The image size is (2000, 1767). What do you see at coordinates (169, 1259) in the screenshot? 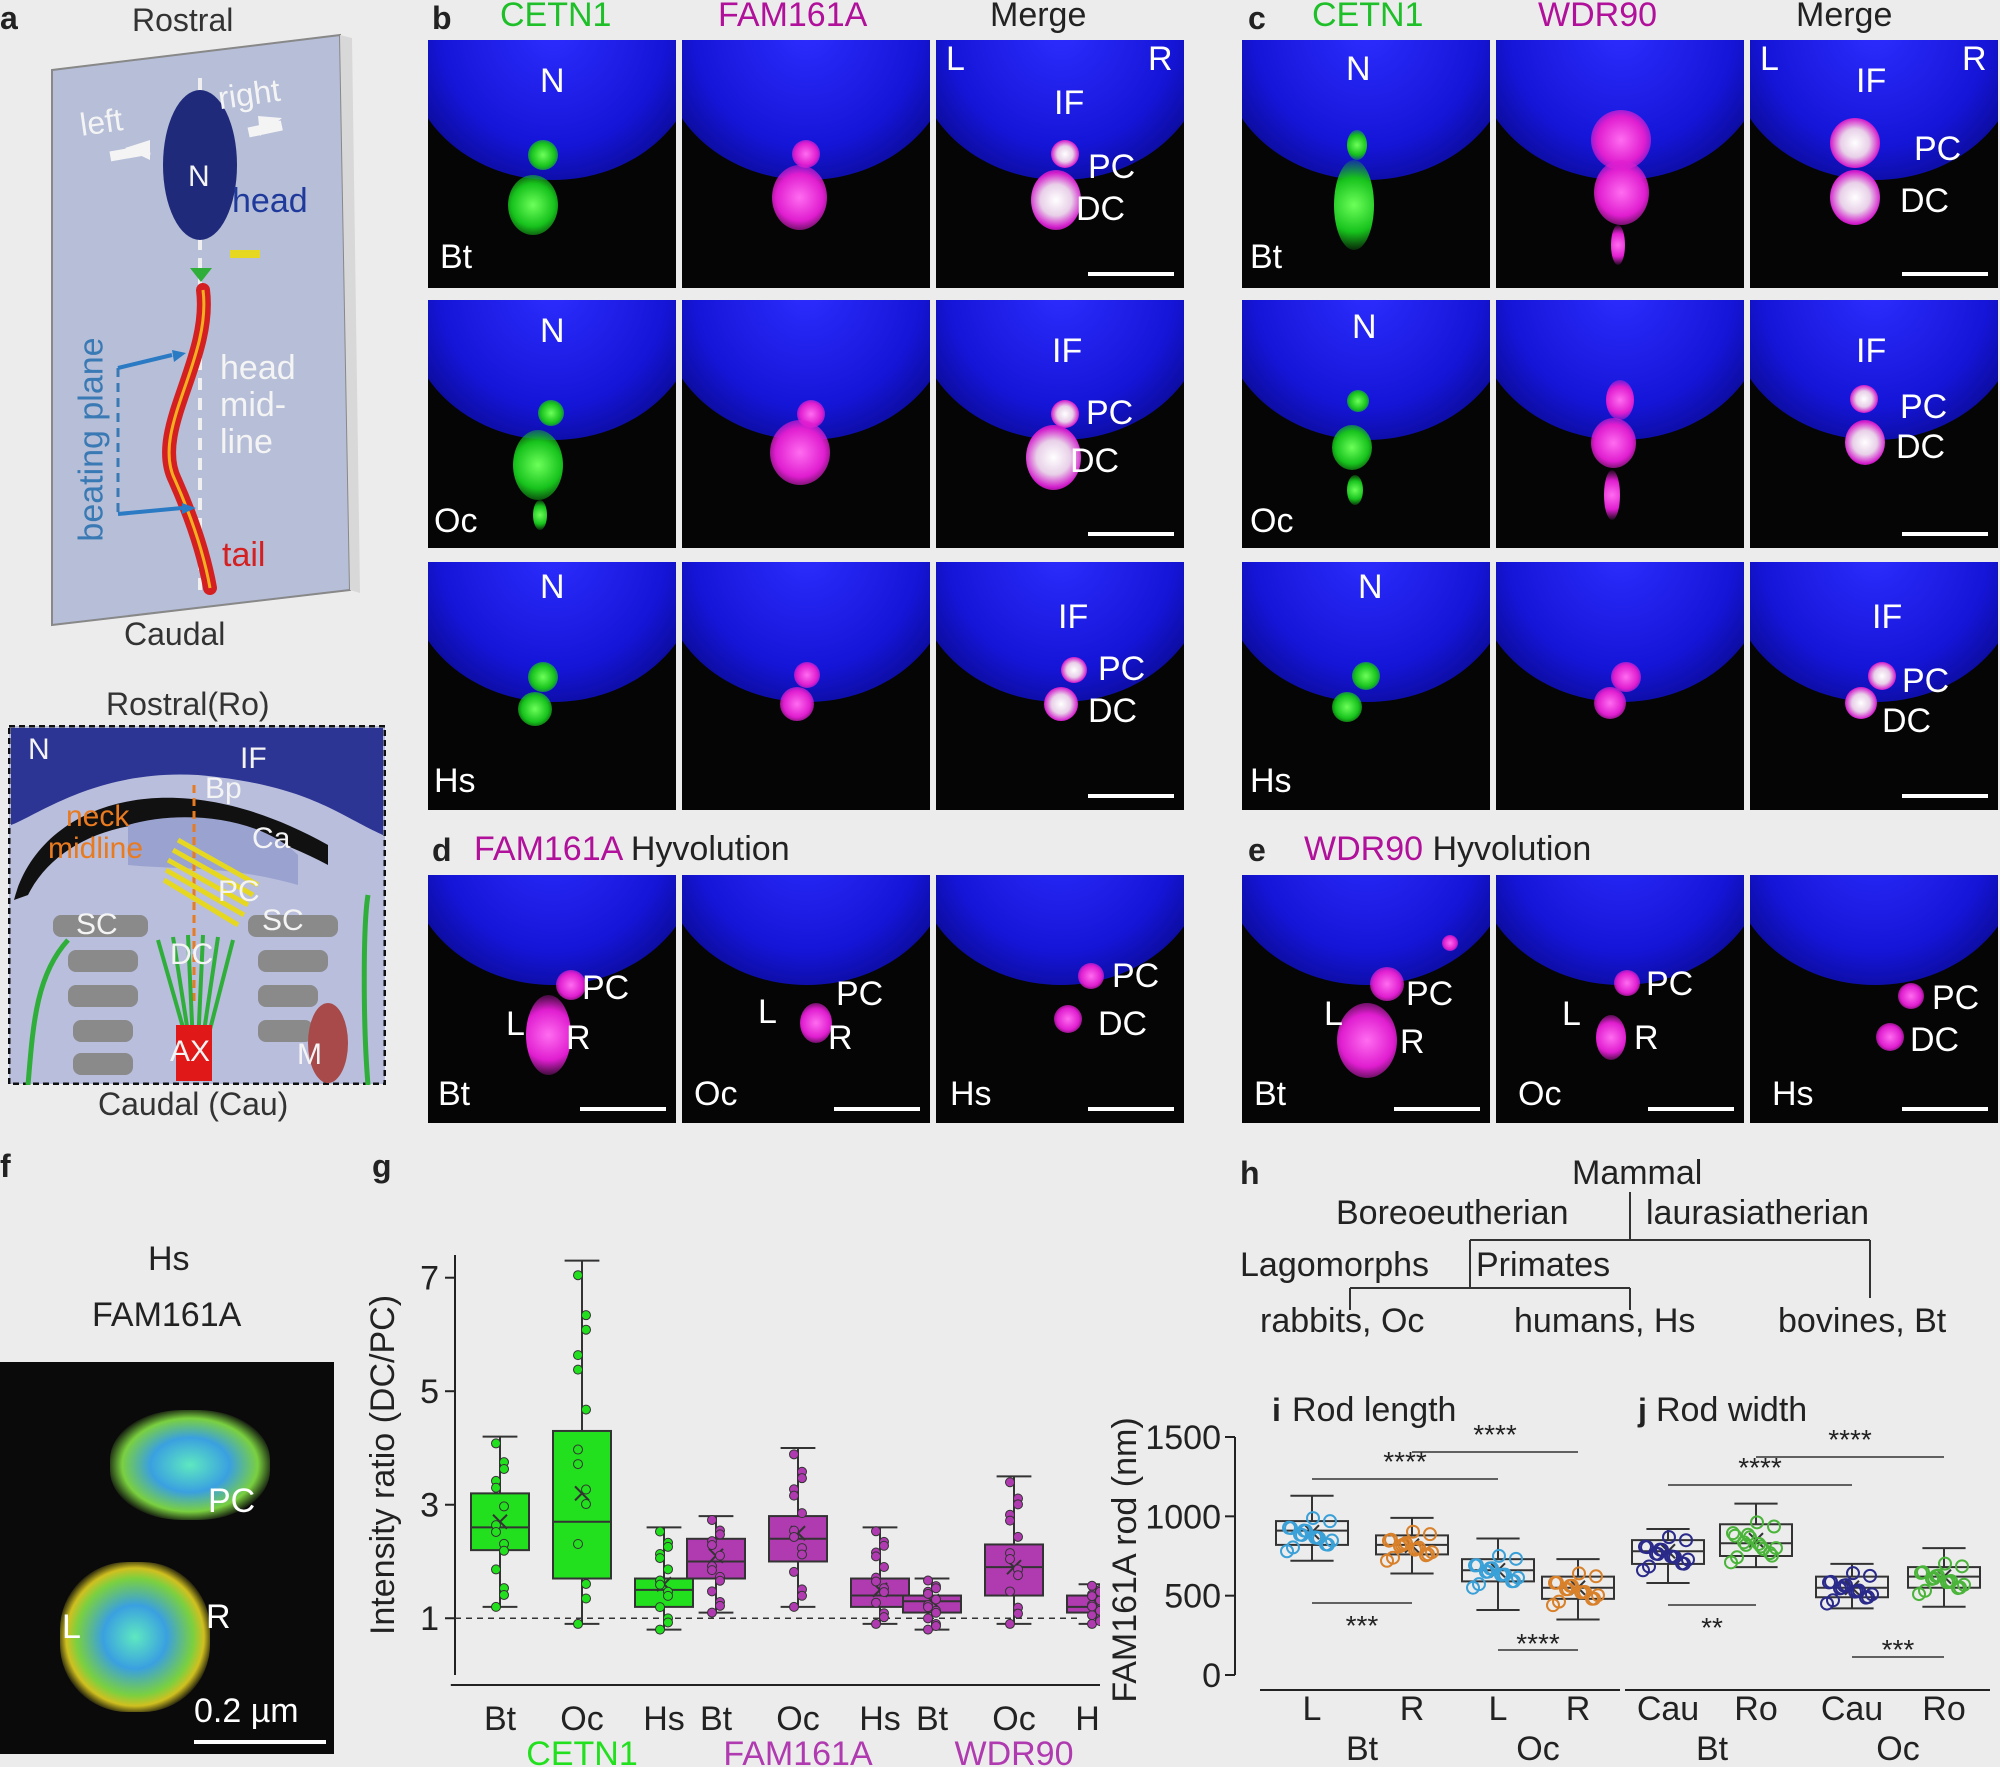
I see `f-species: Hs` at bounding box center [169, 1259].